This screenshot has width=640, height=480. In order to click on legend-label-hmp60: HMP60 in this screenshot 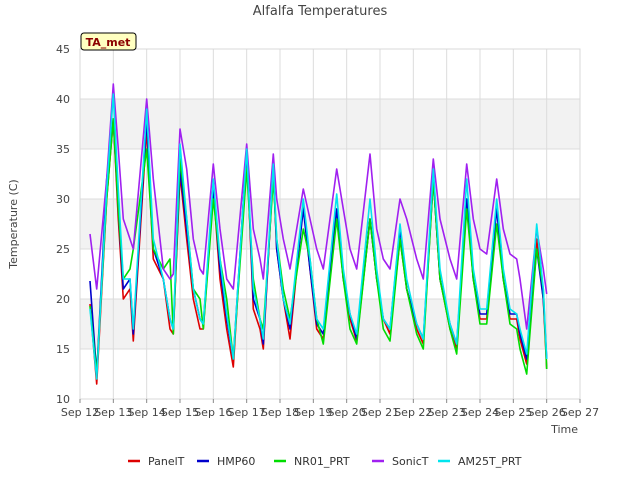, I will do `click(236, 461)`.